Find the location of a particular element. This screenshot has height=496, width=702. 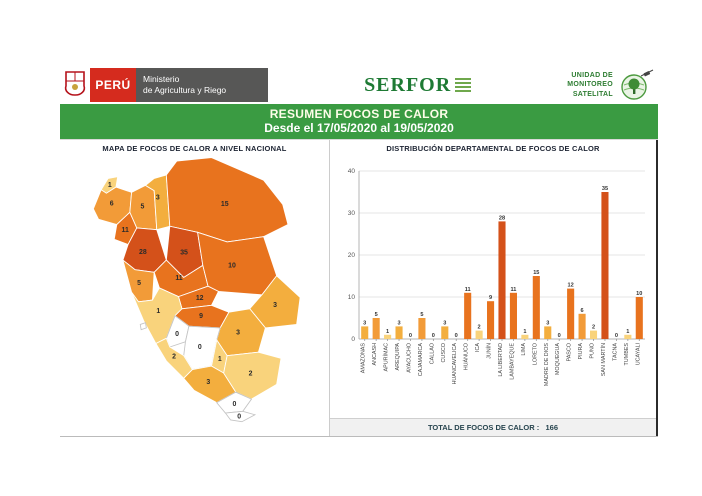

svg-text: CUSCO is located at coordinates (444, 352).